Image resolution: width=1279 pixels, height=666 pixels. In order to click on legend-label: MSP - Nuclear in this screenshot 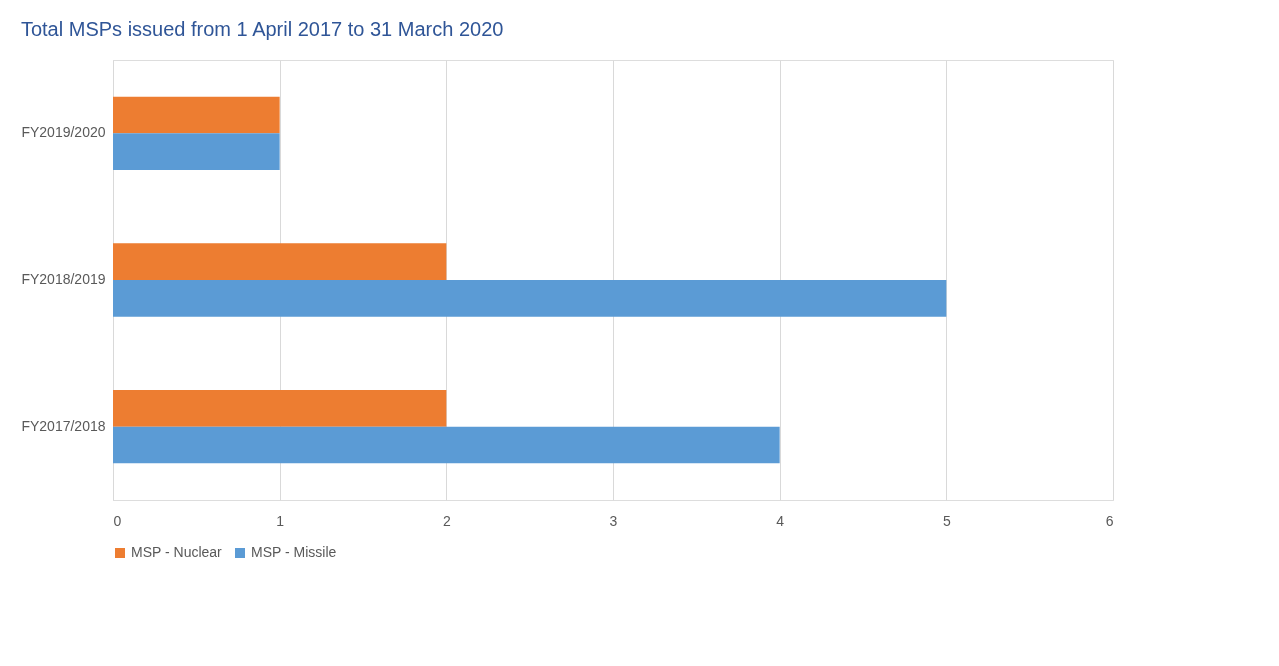, I will do `click(177, 552)`.